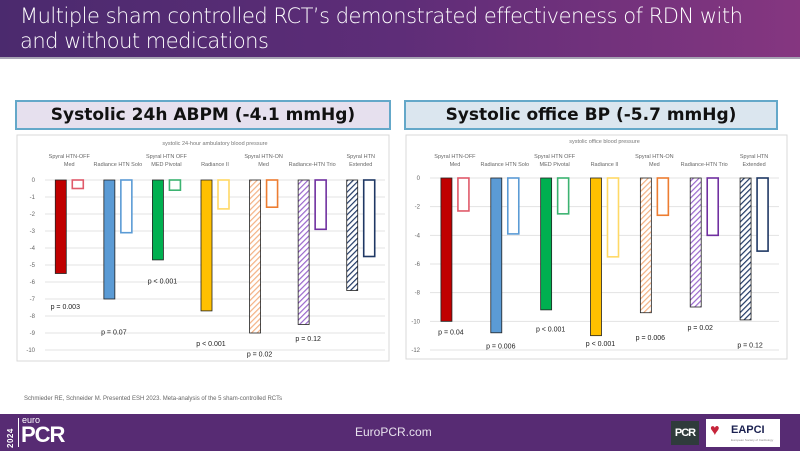 Image resolution: width=800 pixels, height=451 pixels. I want to click on y-tick-label: -1, so click(33, 198).